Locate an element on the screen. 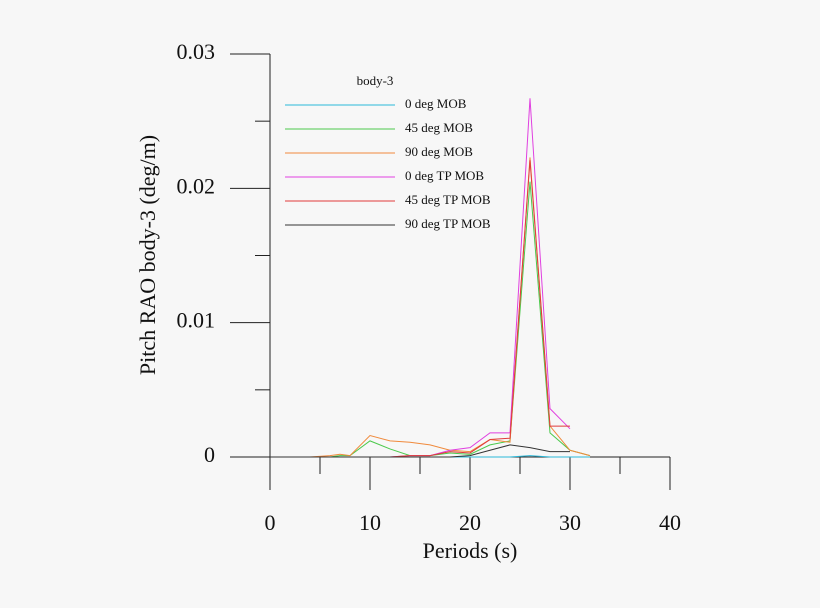 Image resolution: width=820 pixels, height=608 pixels. y-tick-label: 0.01 is located at coordinates (196, 320).